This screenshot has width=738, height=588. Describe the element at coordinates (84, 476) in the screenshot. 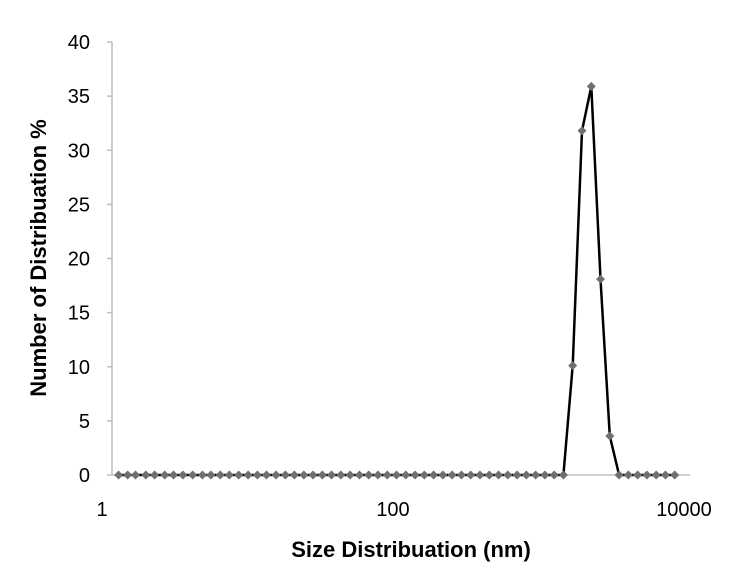

I see `y-tick-label: 0` at that location.